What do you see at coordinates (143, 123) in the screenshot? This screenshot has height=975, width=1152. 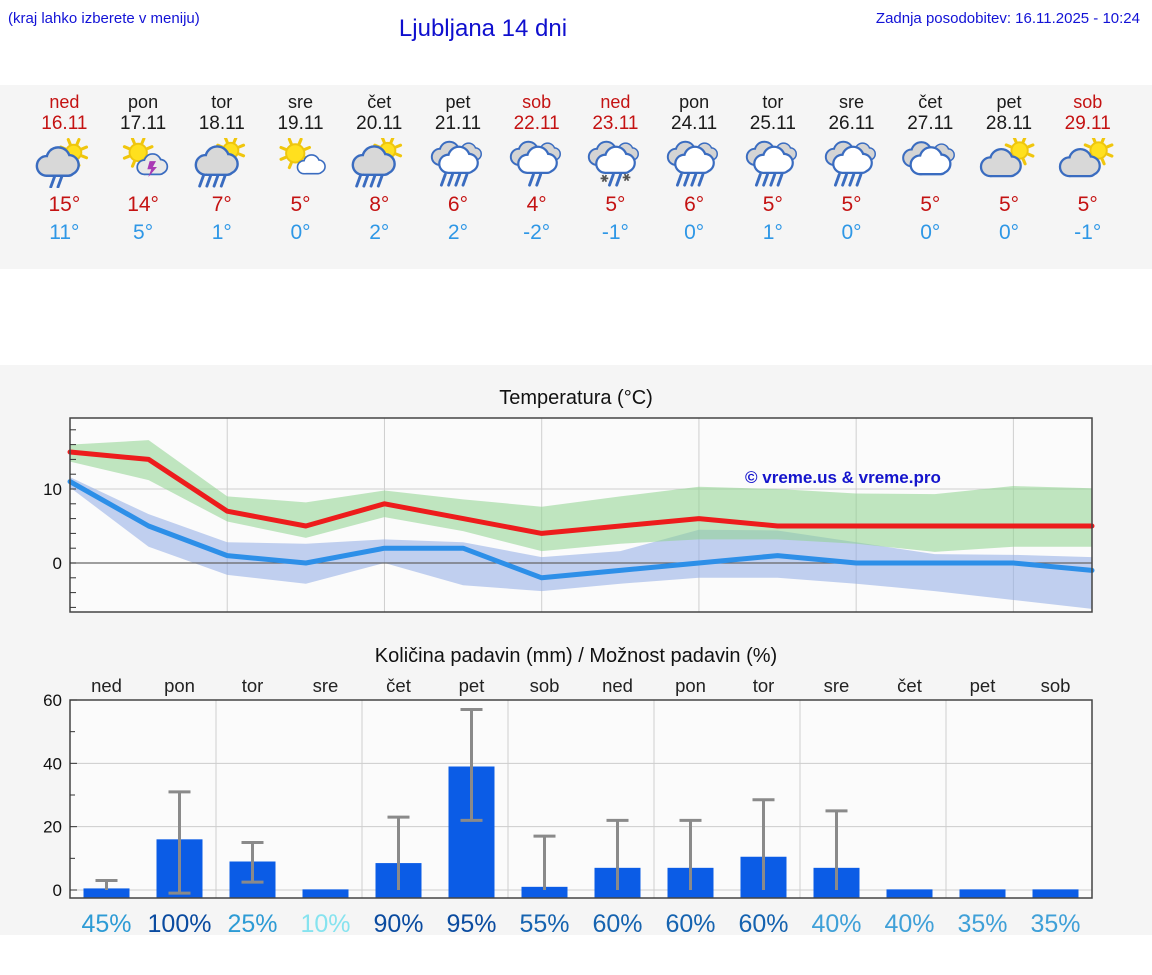 I see `day-date-label: 17.11` at bounding box center [143, 123].